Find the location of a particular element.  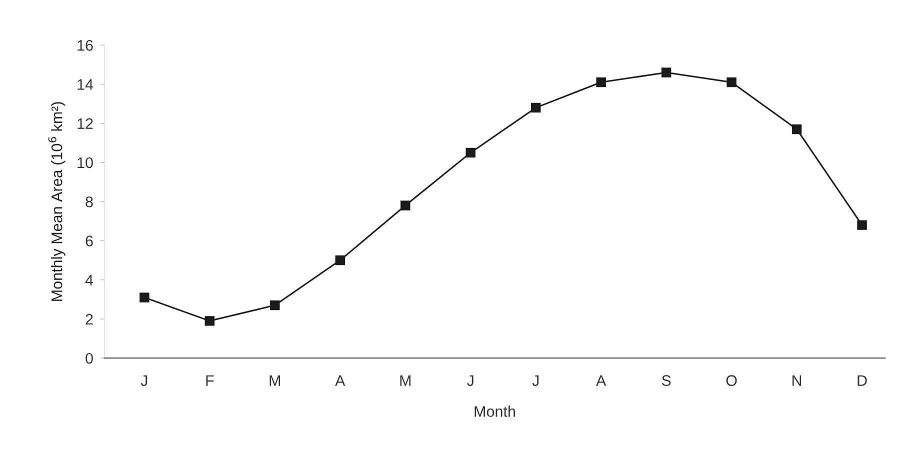

x-axis-title: Month is located at coordinates (494, 411).